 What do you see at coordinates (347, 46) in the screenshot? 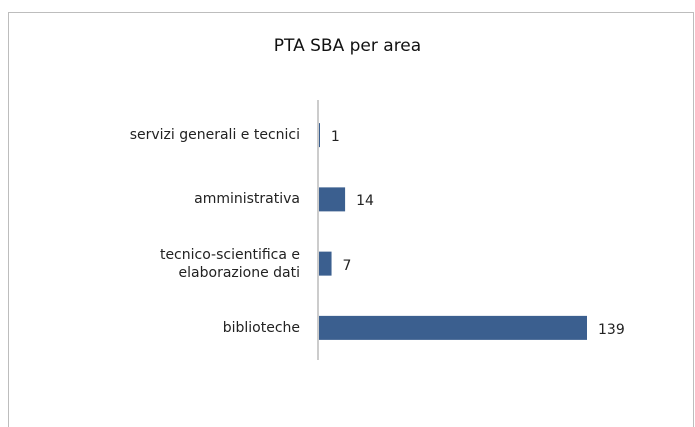
I see `chart-title: PTA SBA per area` at bounding box center [347, 46].